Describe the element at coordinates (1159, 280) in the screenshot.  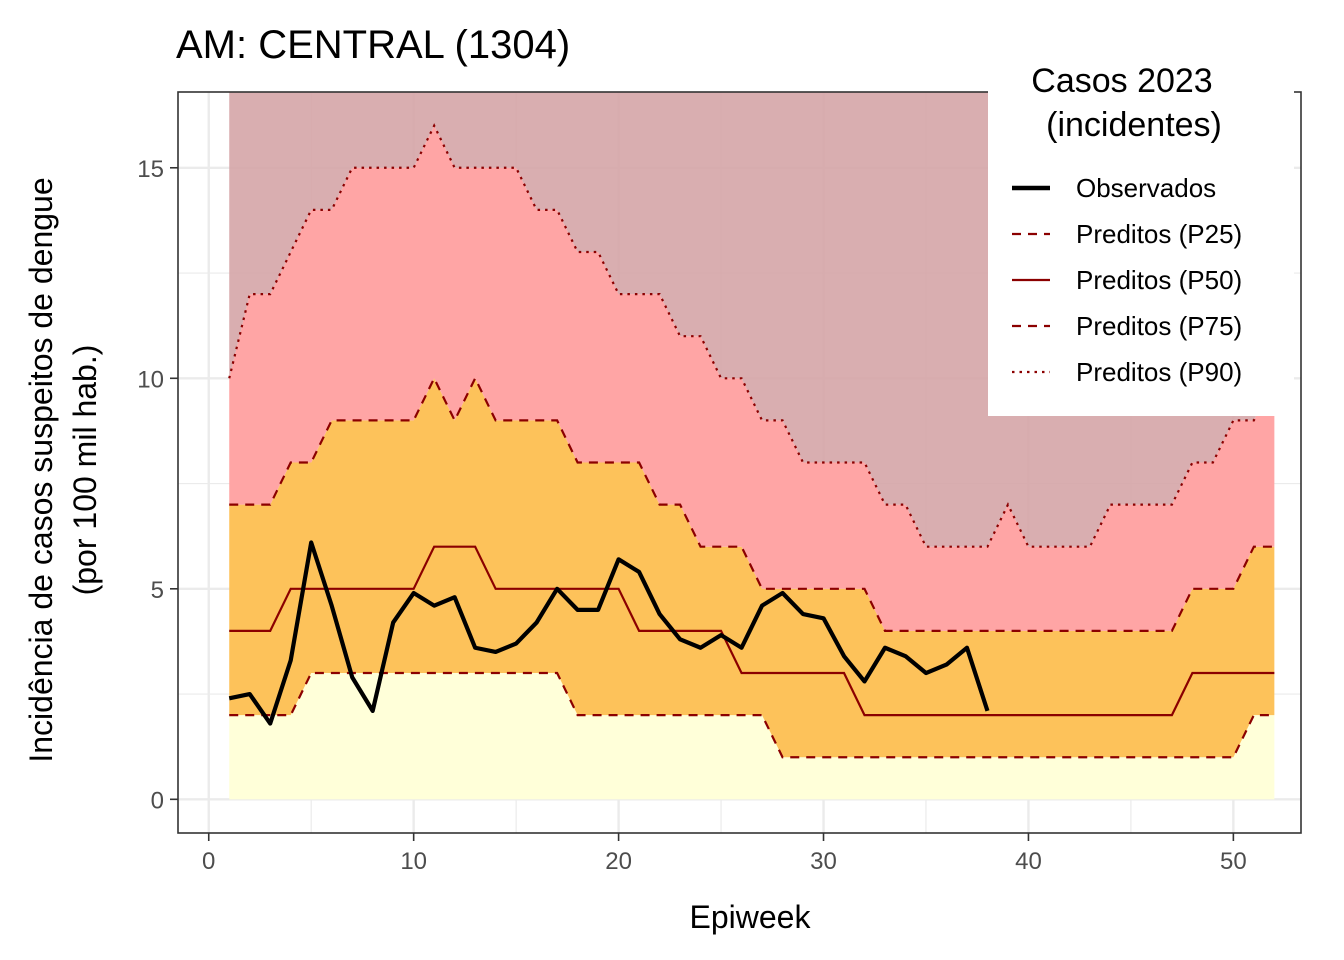
I see `legend-label-p50: Preditos (P50)` at that location.